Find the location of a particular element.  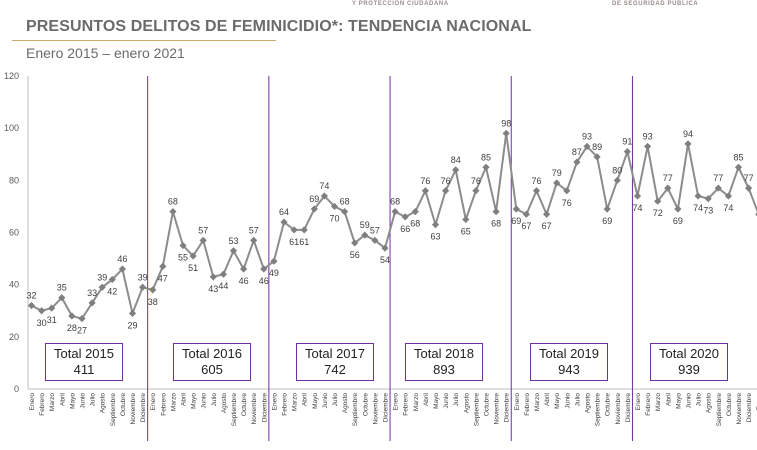

total-value: 411 is located at coordinates (84, 369).